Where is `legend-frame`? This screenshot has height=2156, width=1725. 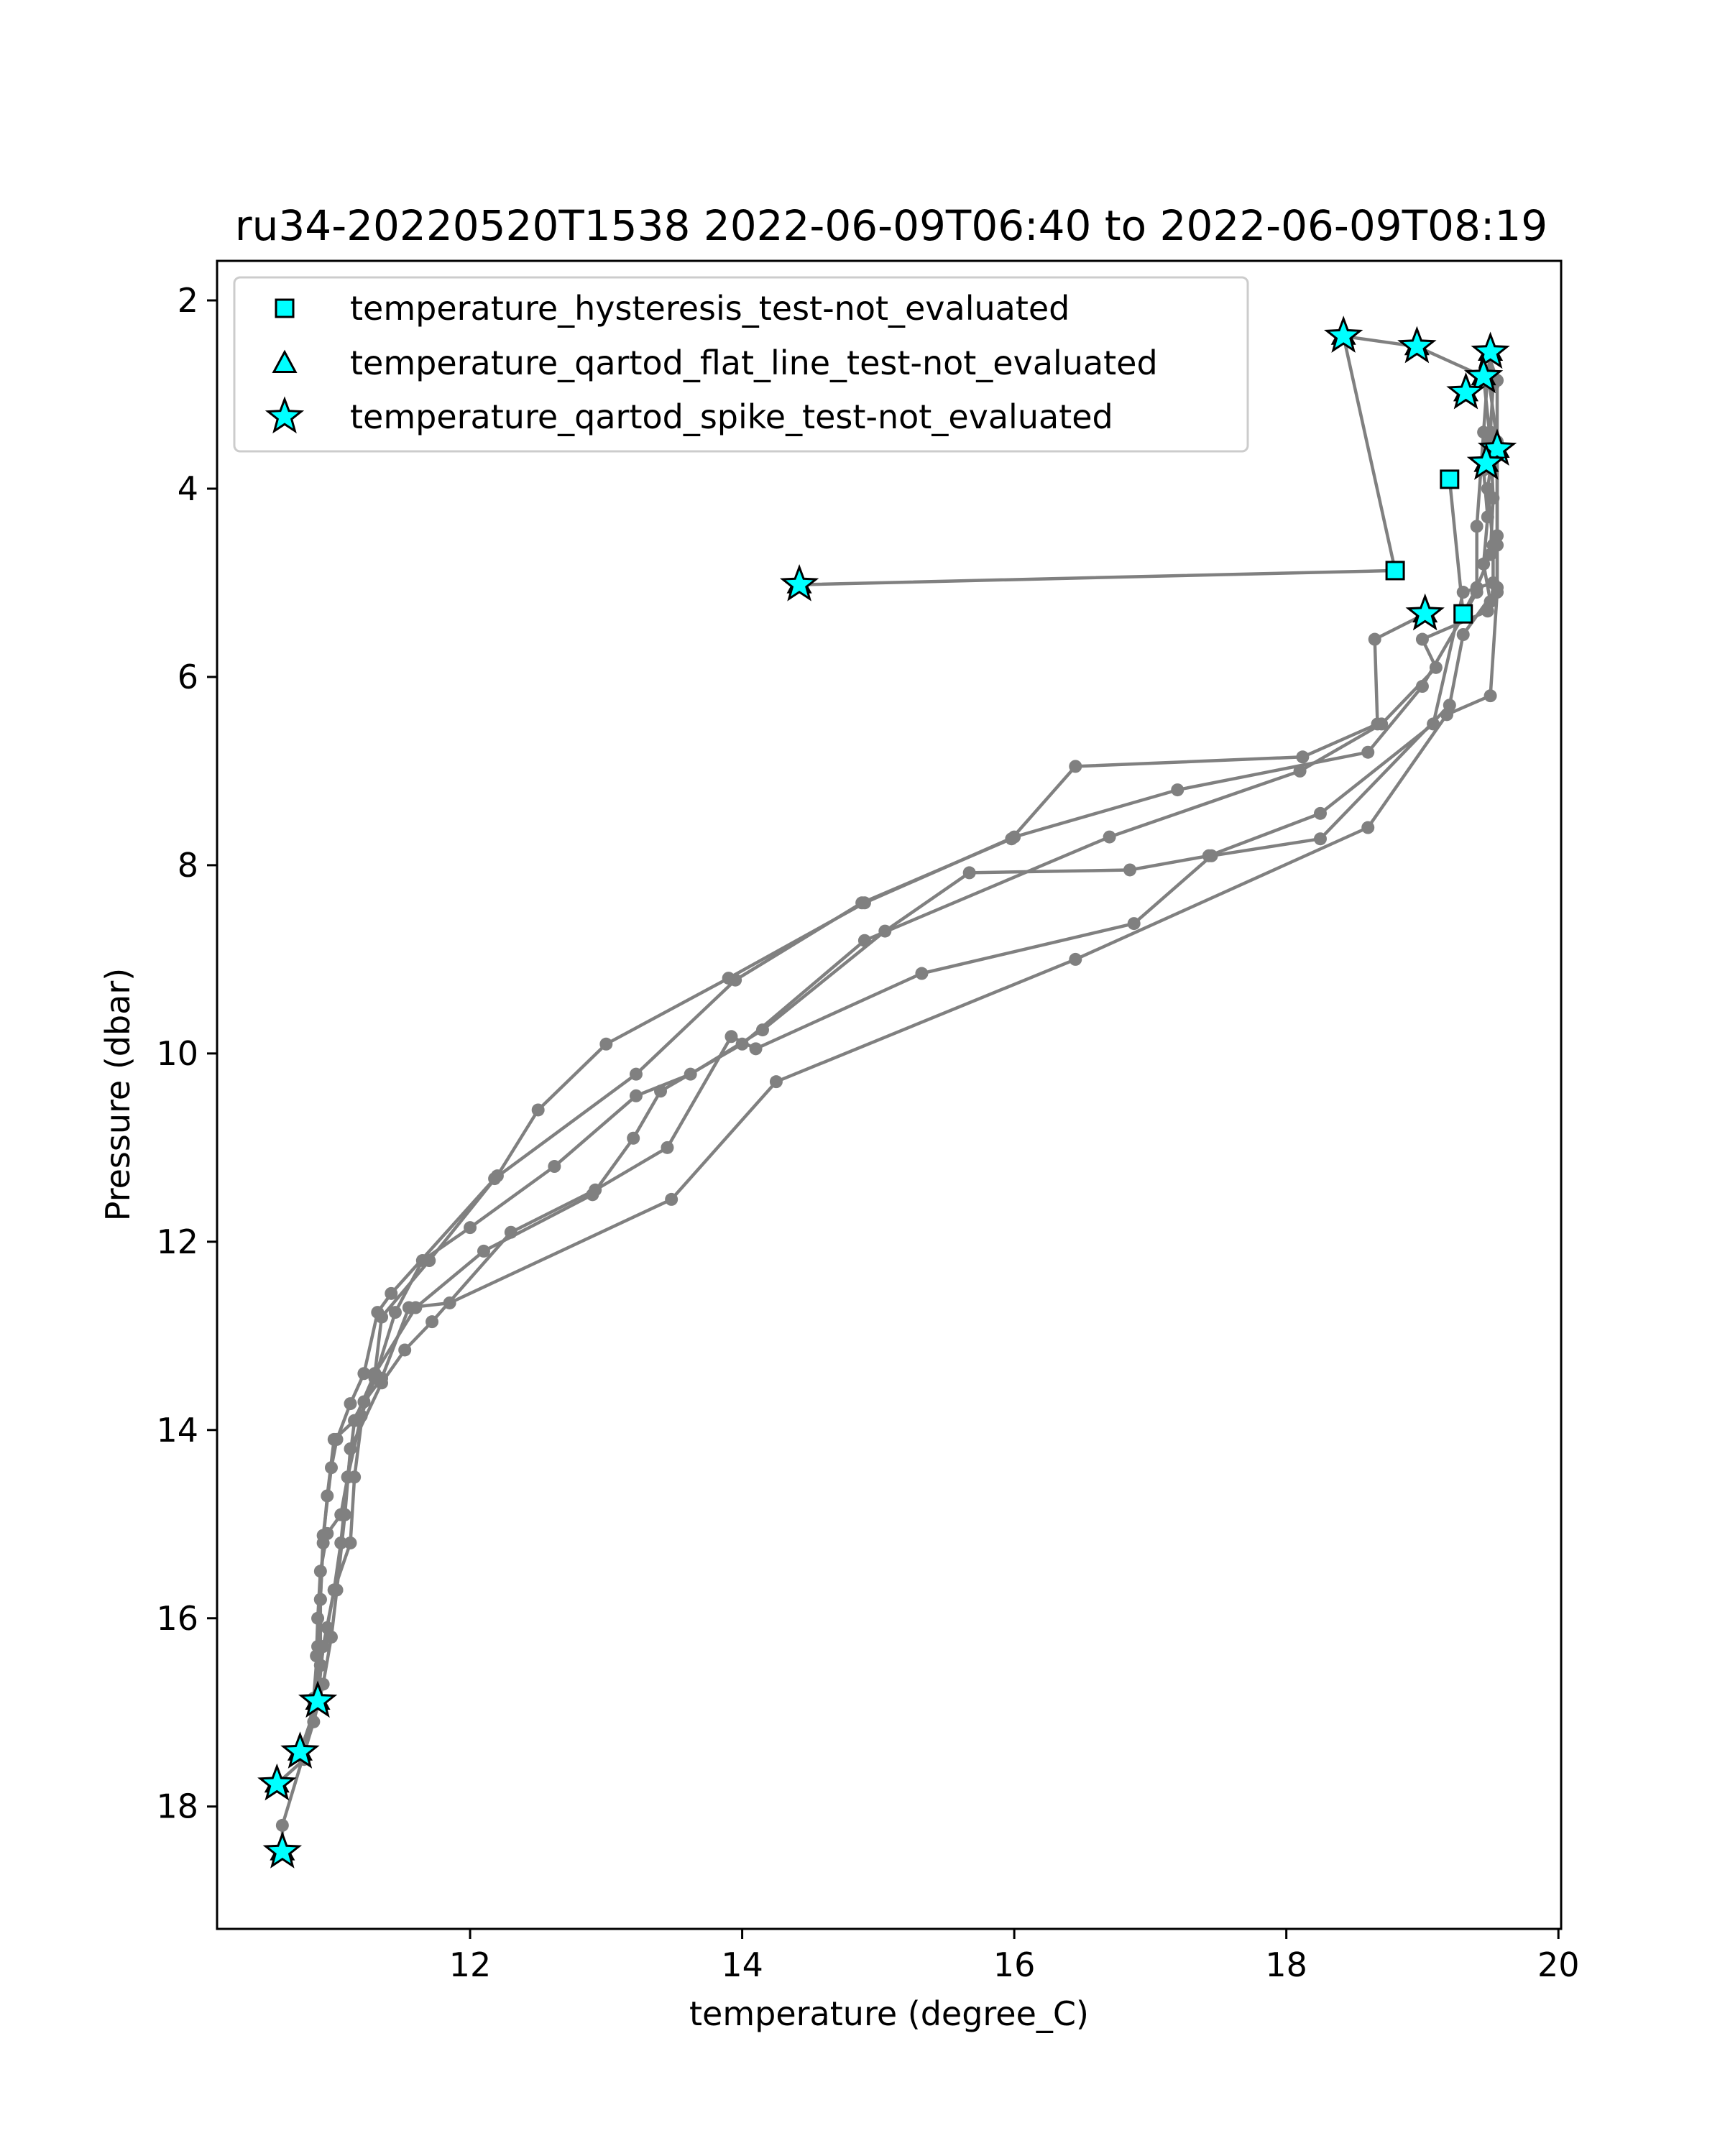 legend-frame is located at coordinates (741, 365).